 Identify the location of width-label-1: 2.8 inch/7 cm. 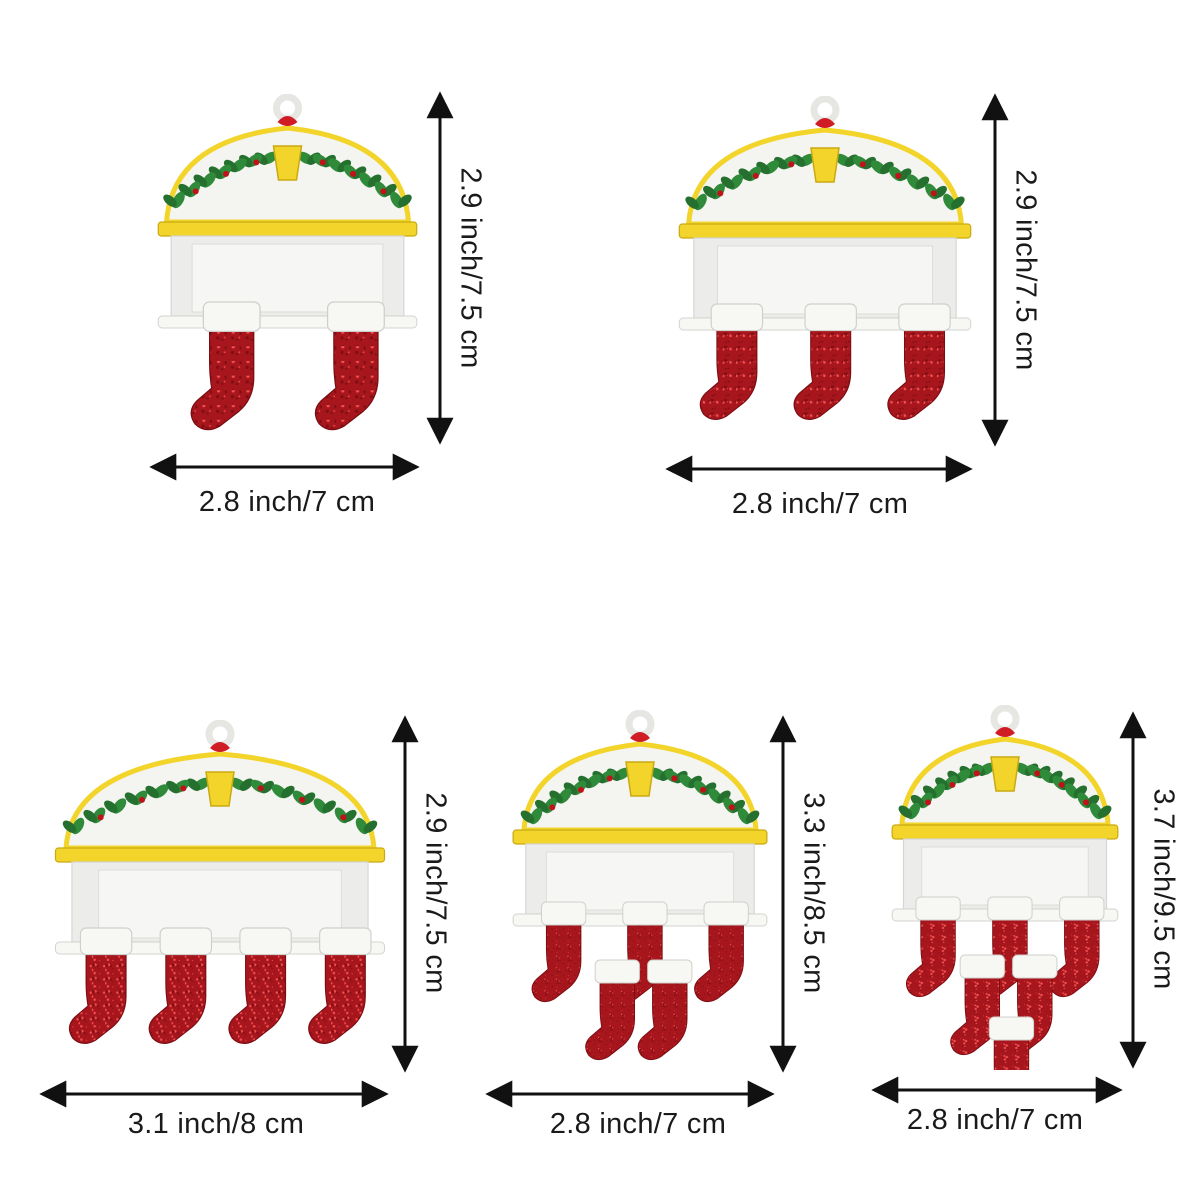
(287, 502).